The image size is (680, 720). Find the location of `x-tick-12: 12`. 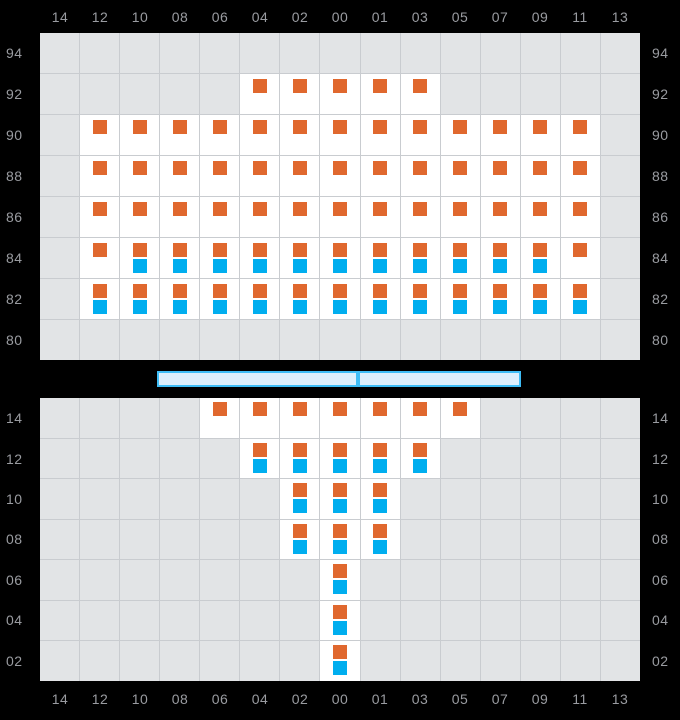

x-tick-12: 12 is located at coordinates (100, 699).